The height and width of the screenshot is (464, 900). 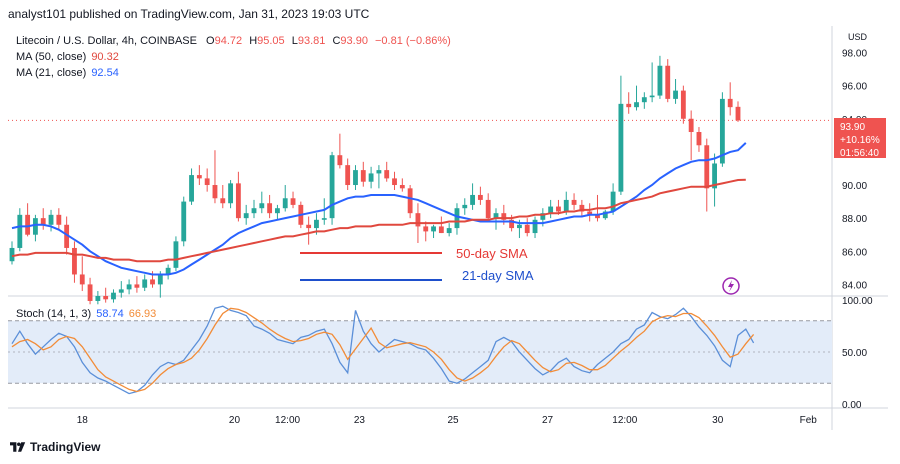 I want to click on stoch-tick-label: 50.00, so click(x=854, y=353).